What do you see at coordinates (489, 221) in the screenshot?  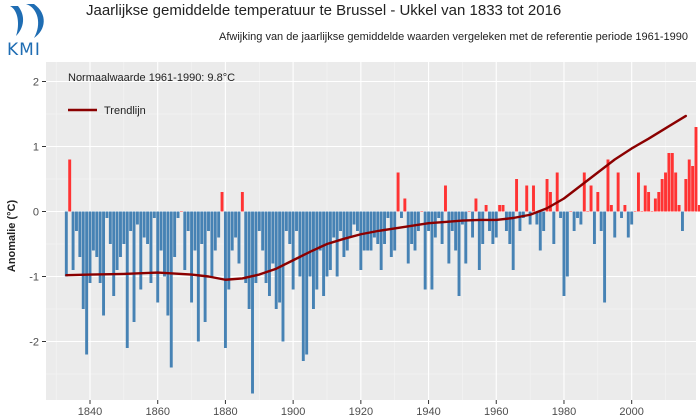 I see `bar-1958` at bounding box center [489, 221].